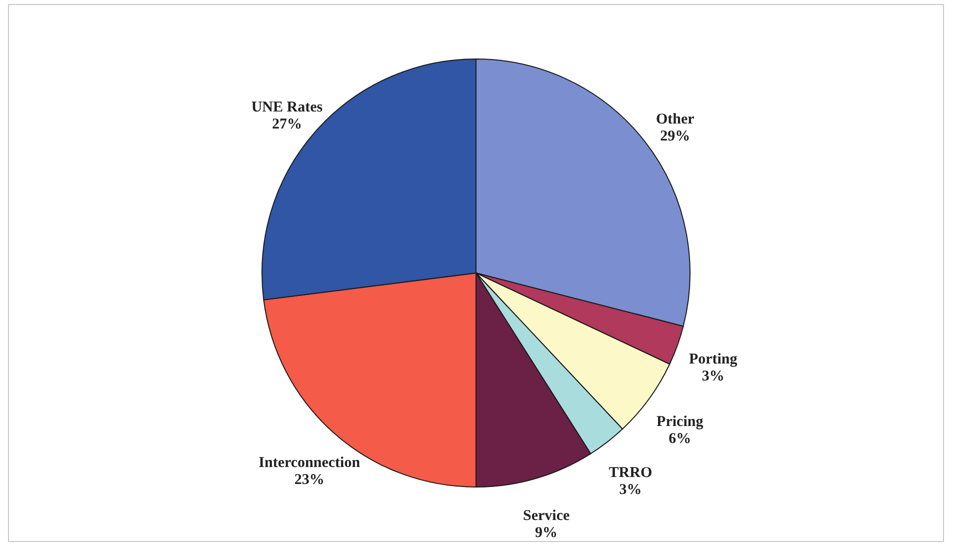 The image size is (953, 548). Describe the element at coordinates (309, 463) in the screenshot. I see `slice-label: Interconnection` at that location.